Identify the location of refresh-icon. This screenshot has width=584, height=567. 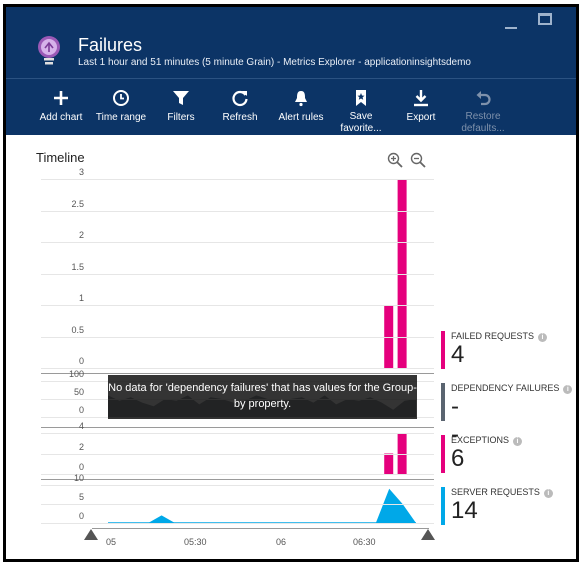
(240, 98).